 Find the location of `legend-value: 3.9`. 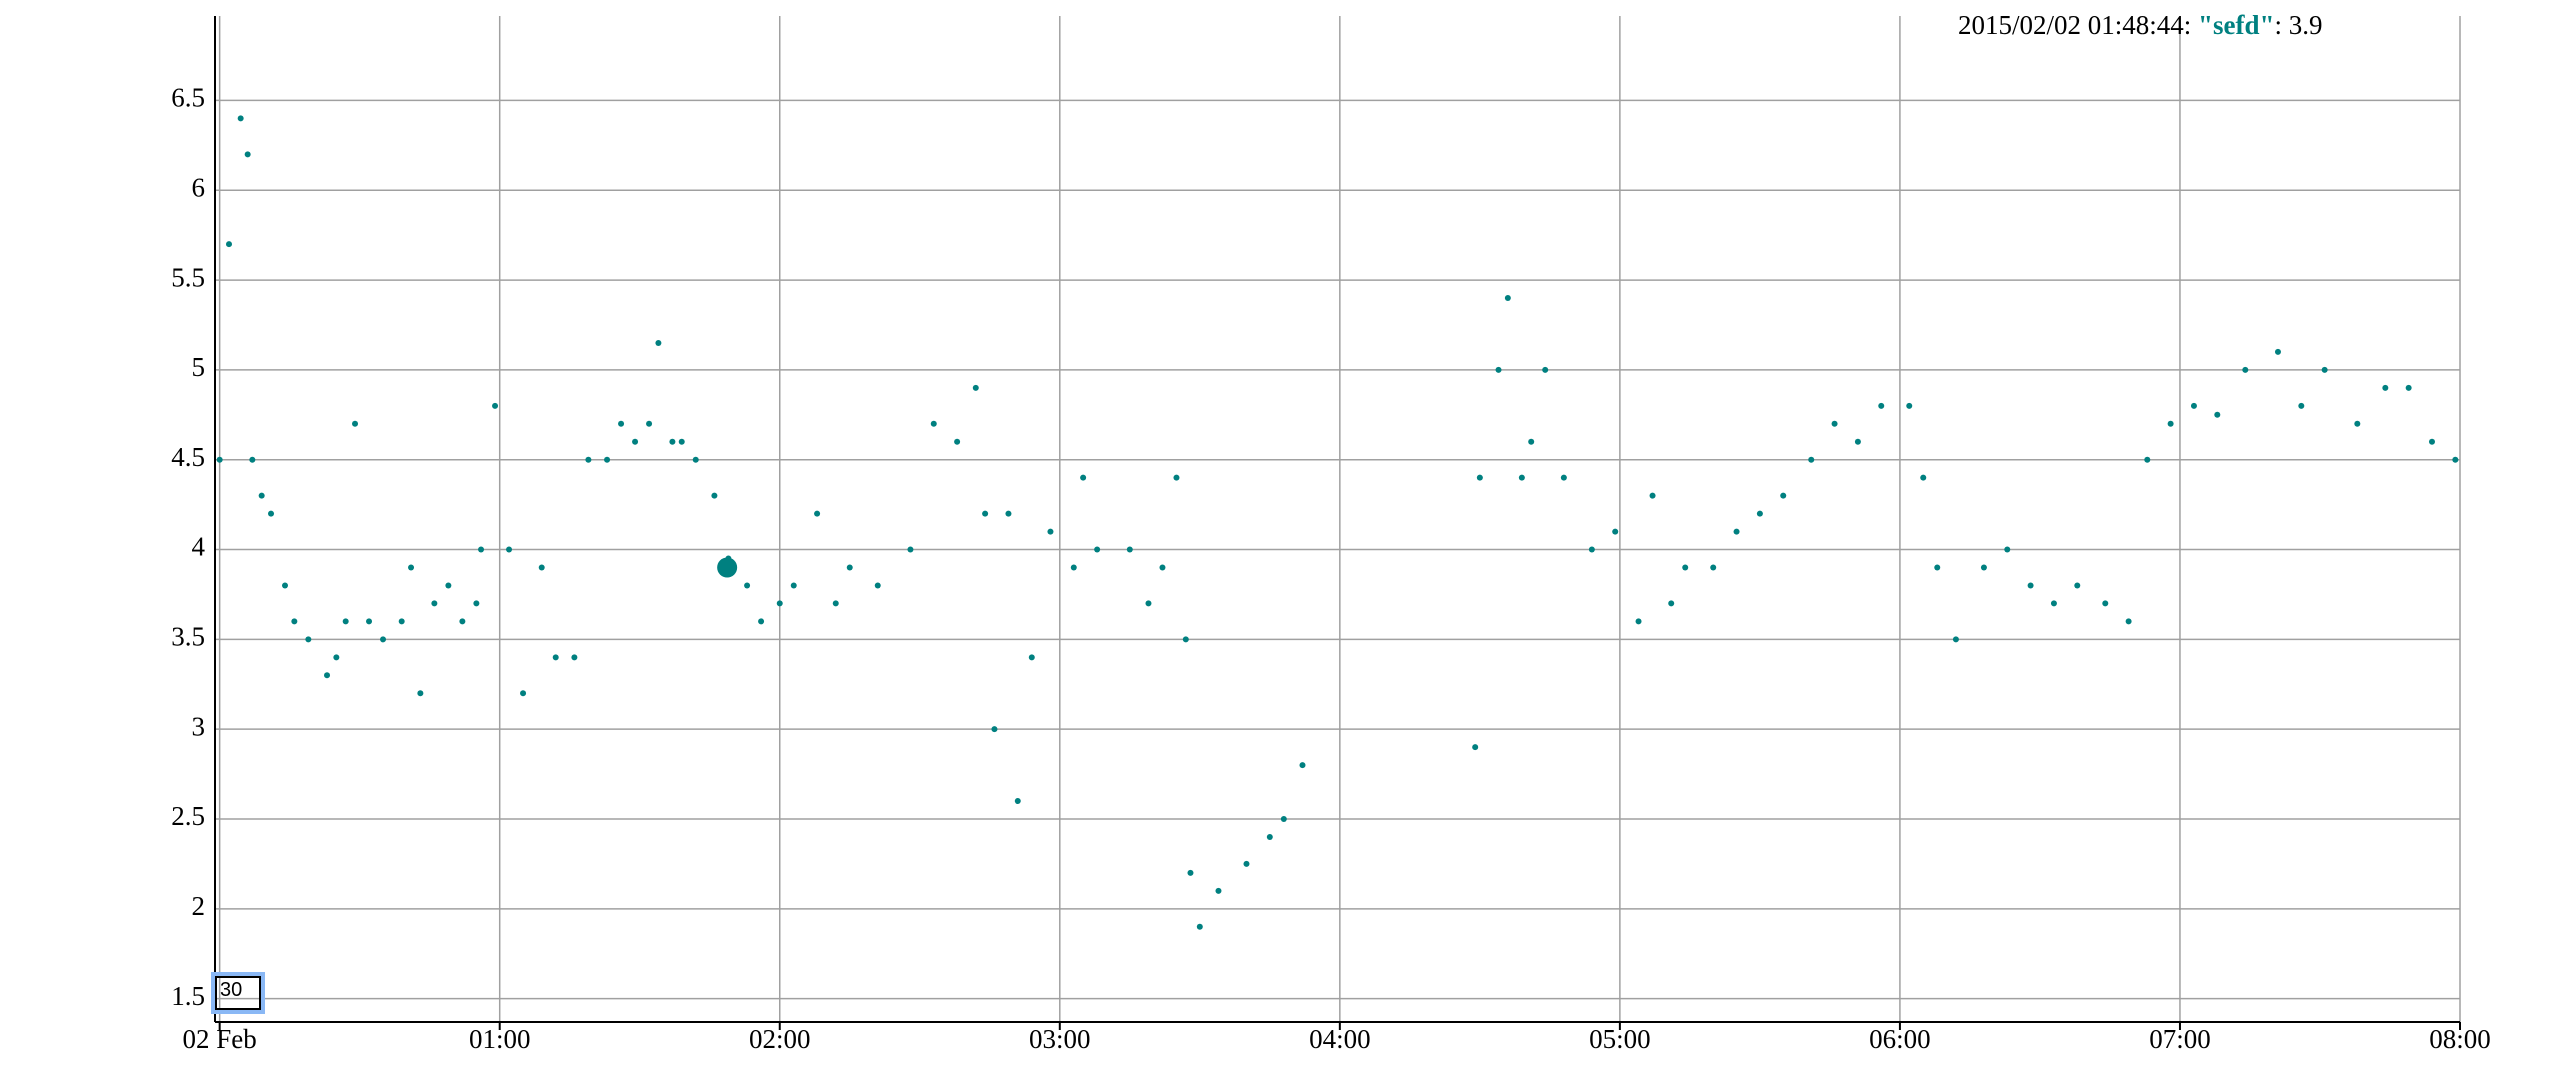

legend-value: 3.9 is located at coordinates (2305, 25).